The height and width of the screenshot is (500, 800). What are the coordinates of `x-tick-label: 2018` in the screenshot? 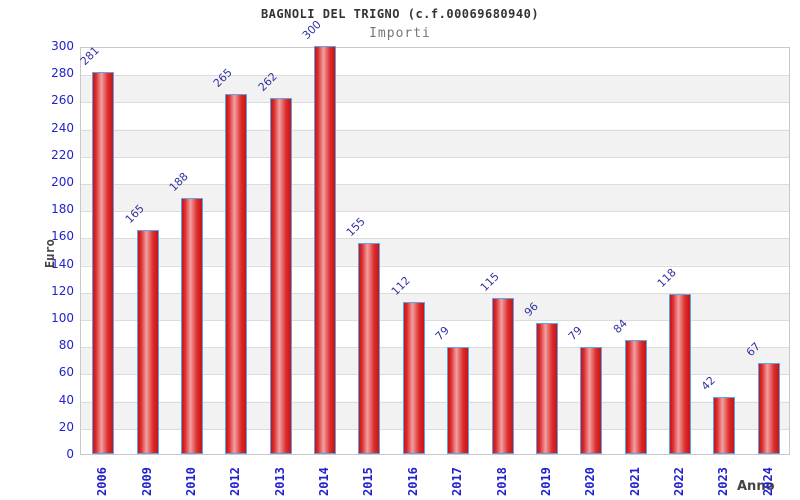 It's located at (501, 481).